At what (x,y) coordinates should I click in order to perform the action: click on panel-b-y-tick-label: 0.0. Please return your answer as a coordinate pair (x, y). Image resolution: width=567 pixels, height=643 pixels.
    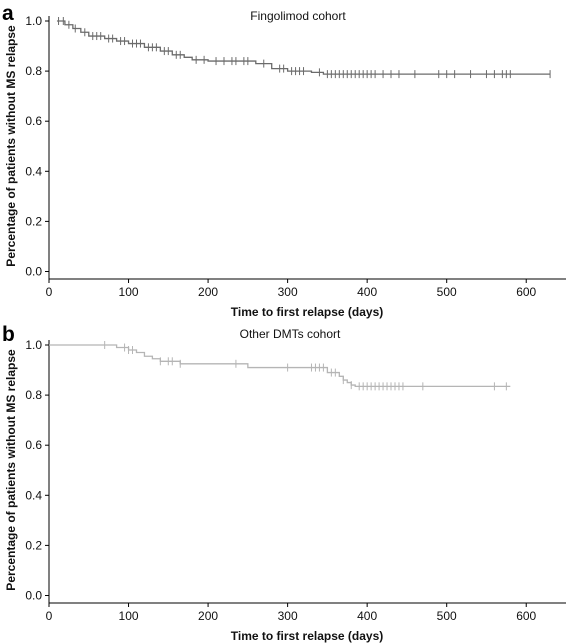
    Looking at the image, I should click on (33, 595).